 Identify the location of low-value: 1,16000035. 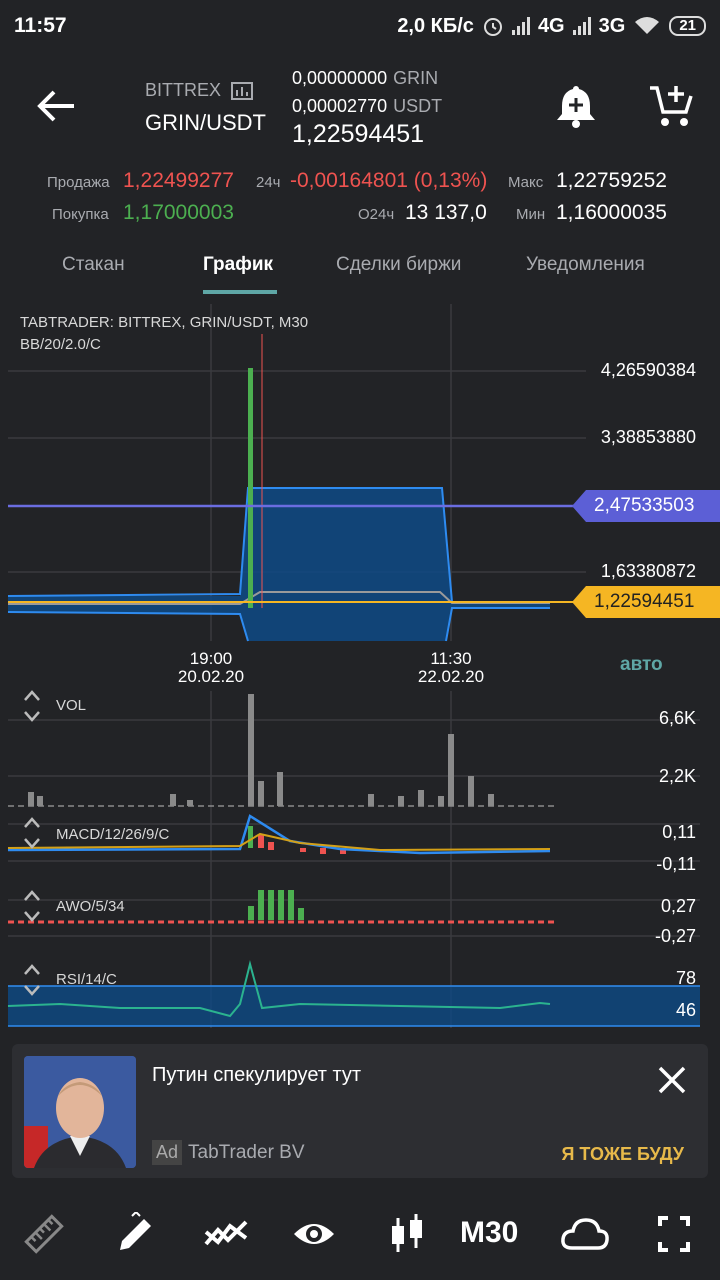
(611, 212).